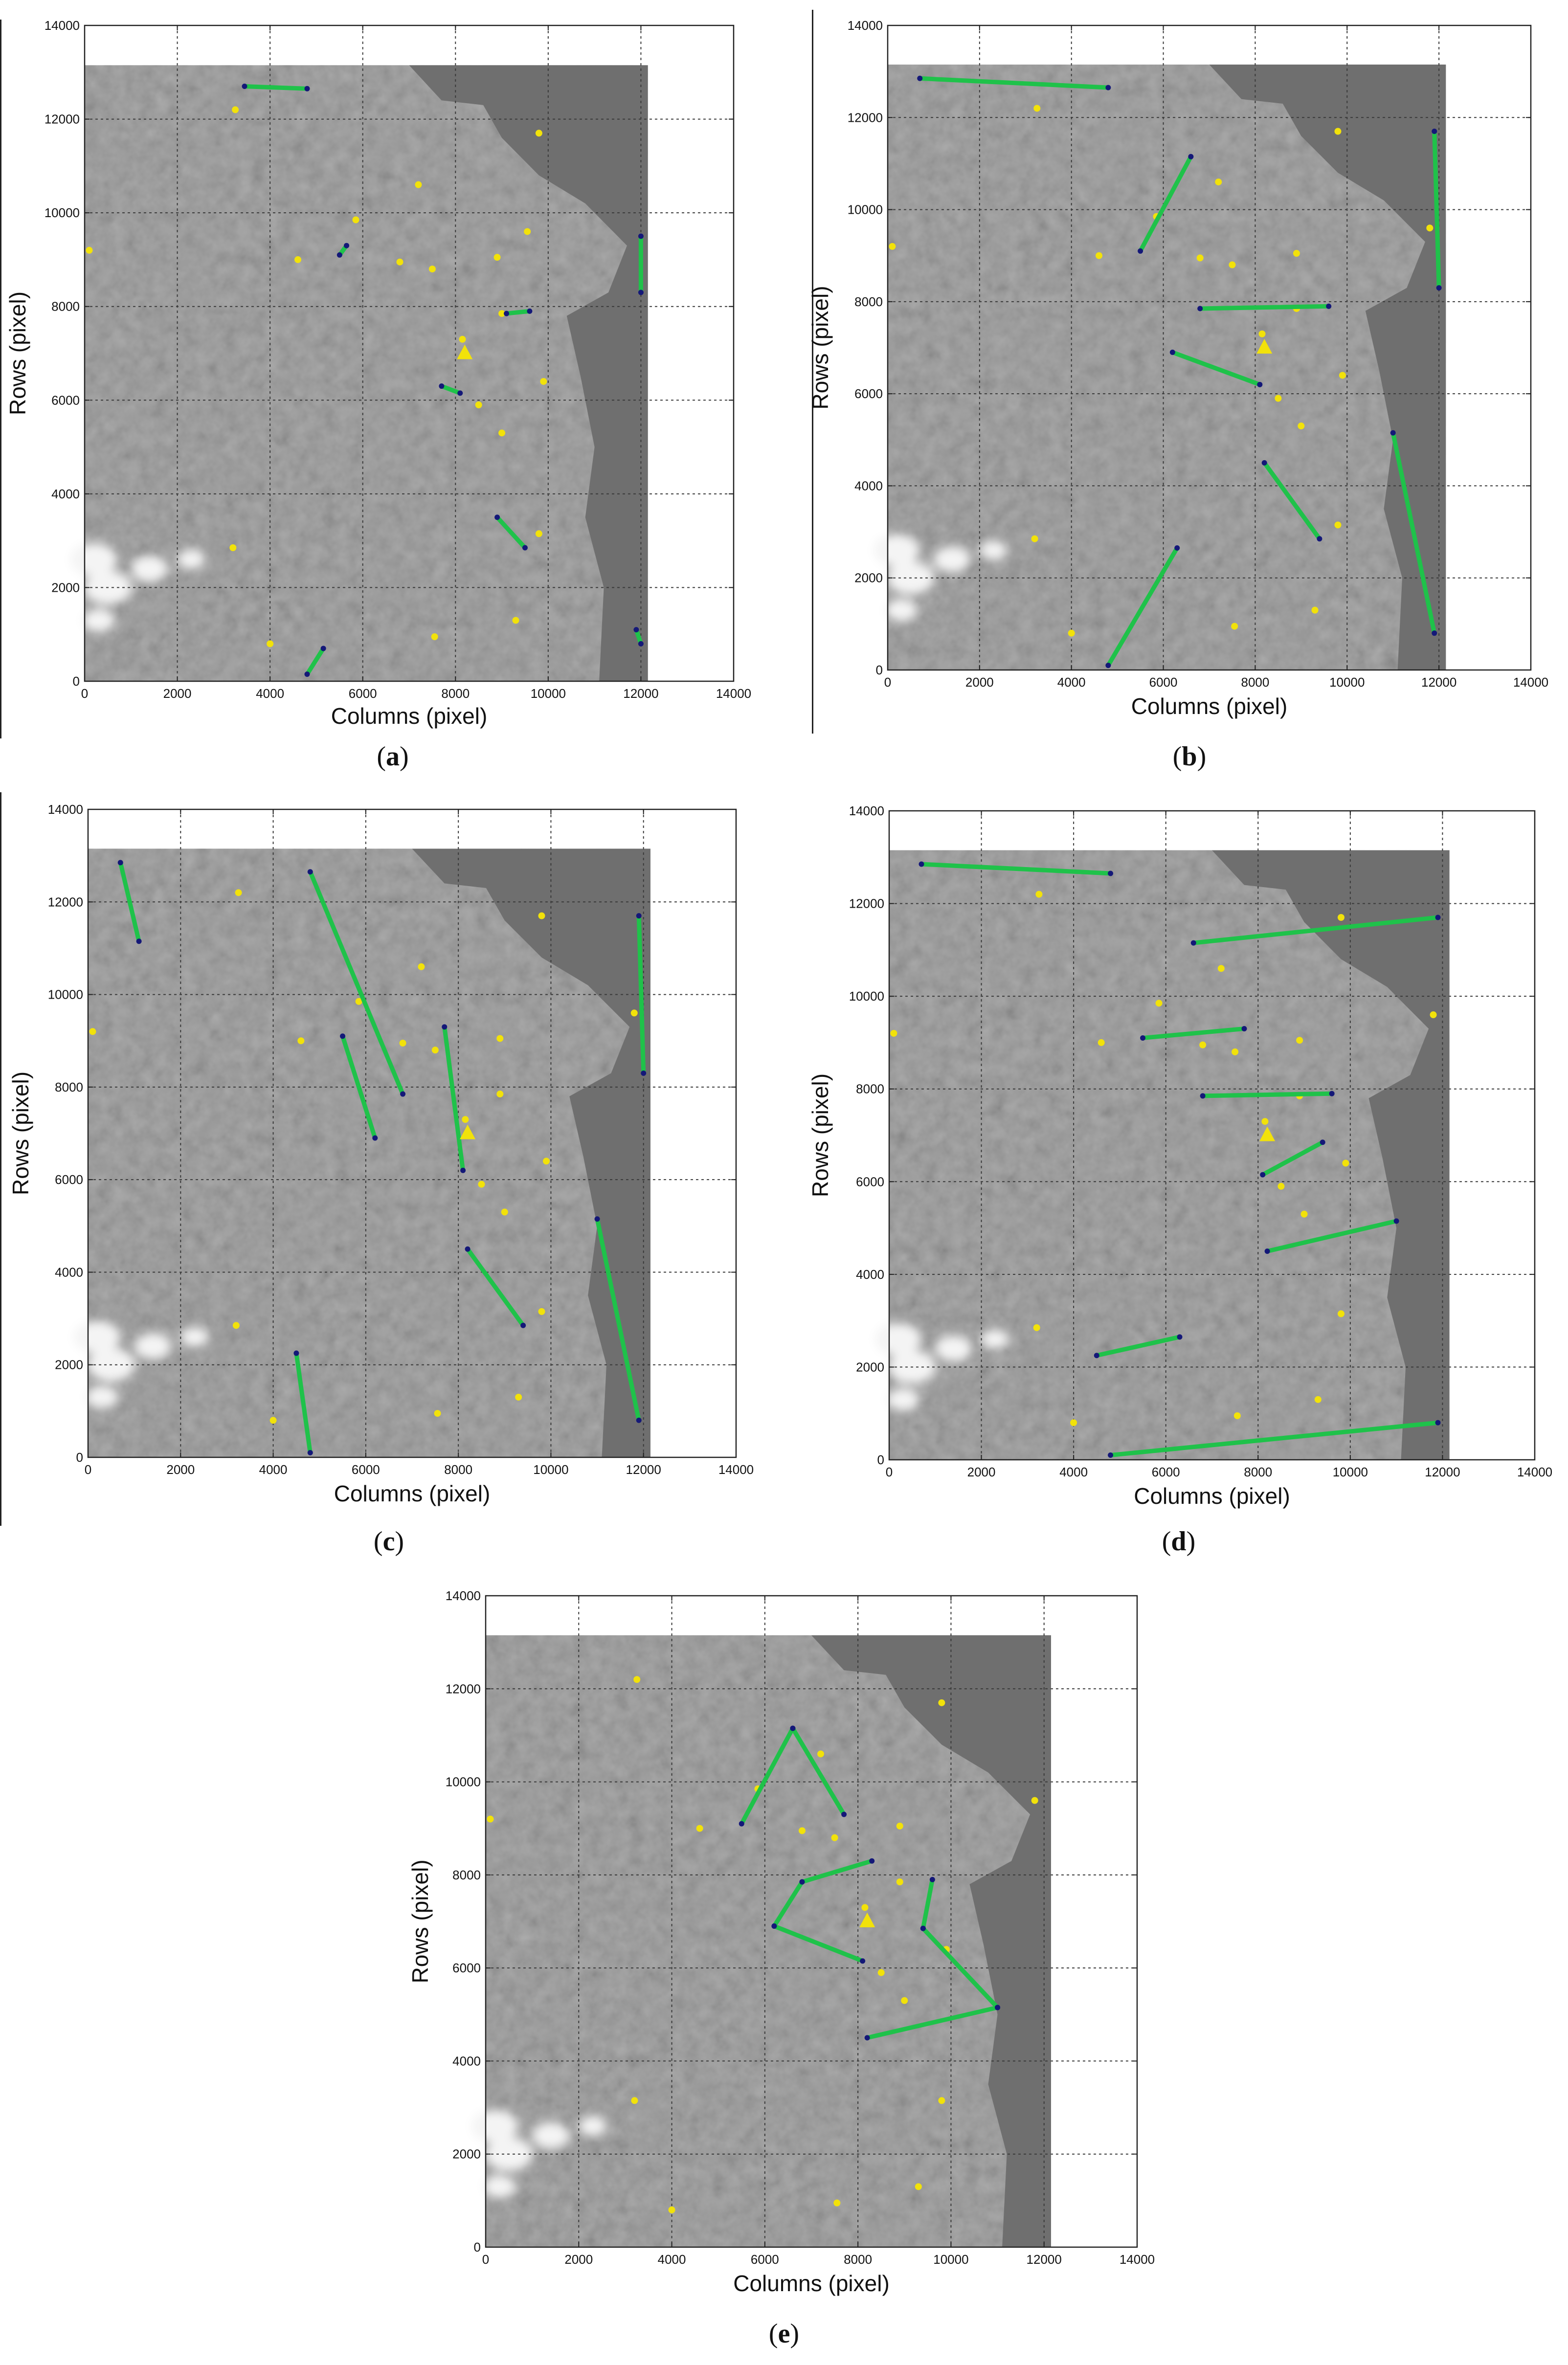 This screenshot has width=1568, height=2365. I want to click on y-tick-label: 10000, so click(62, 212).